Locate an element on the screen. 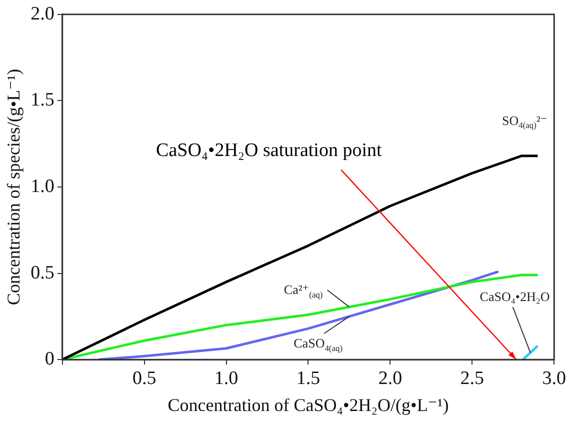 This screenshot has height=421, width=569. x-axis-title: Concentration of CaSO₄•2H₂O/(g•L⁻¹) is located at coordinates (308, 404).